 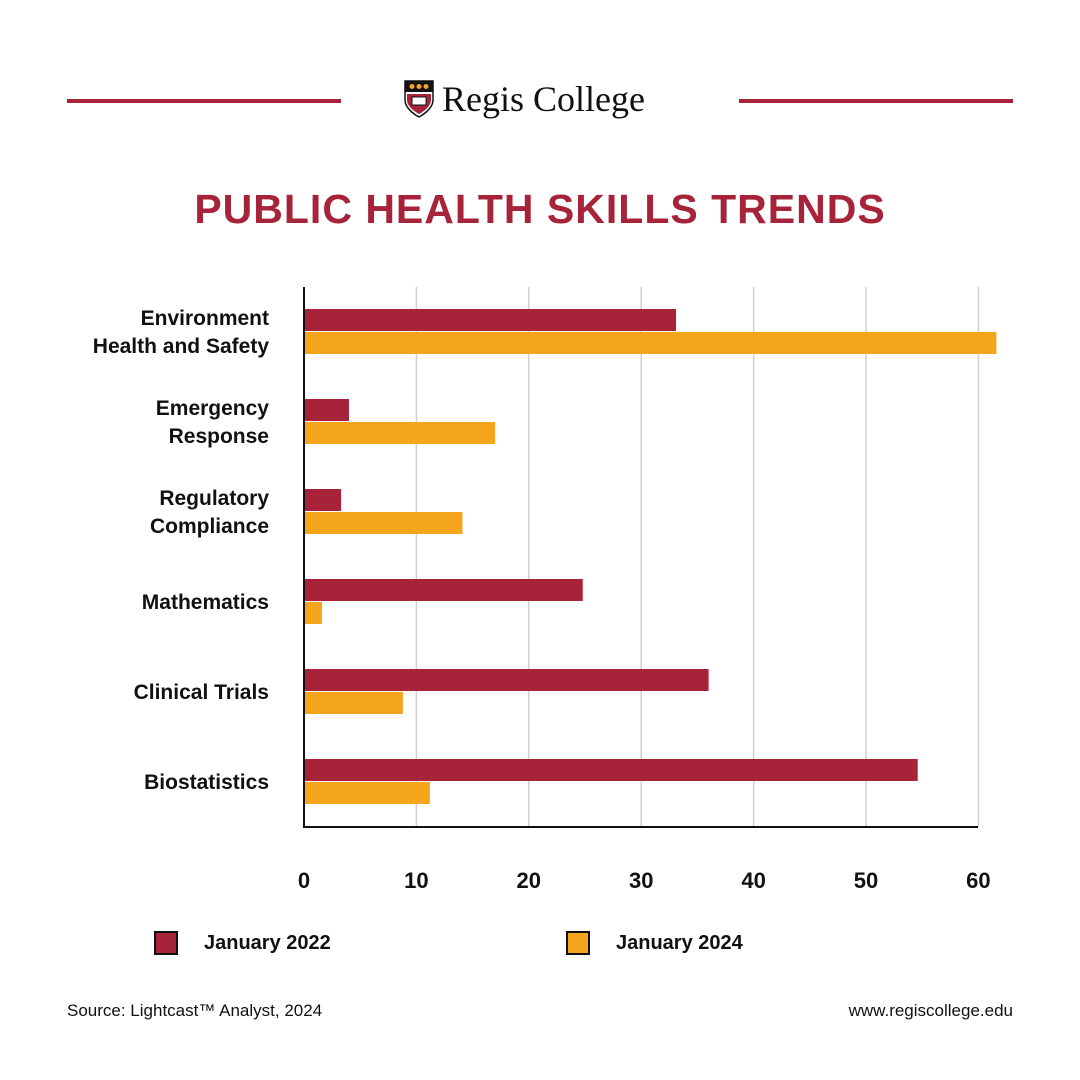 What do you see at coordinates (419, 99) in the screenshot?
I see `crest-icon` at bounding box center [419, 99].